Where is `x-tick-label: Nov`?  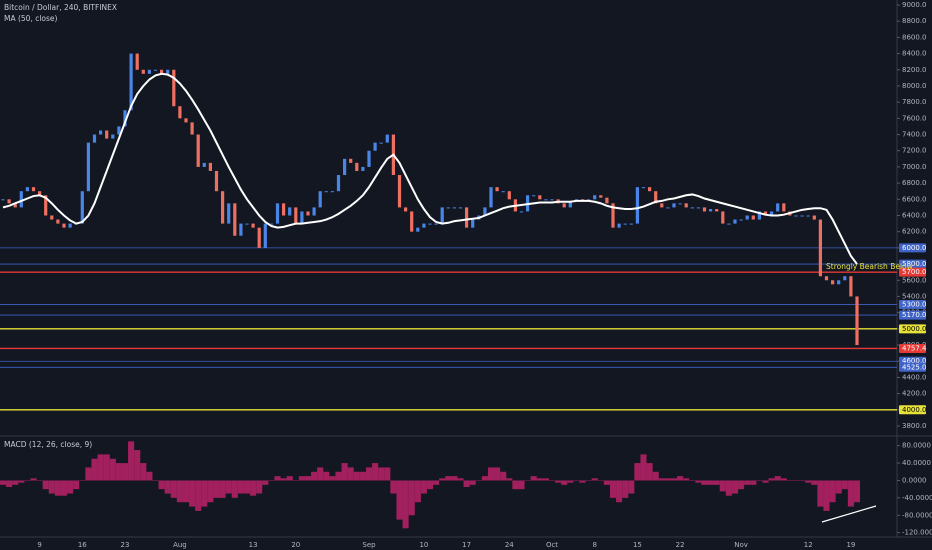 x-tick-label: Nov is located at coordinates (741, 545).